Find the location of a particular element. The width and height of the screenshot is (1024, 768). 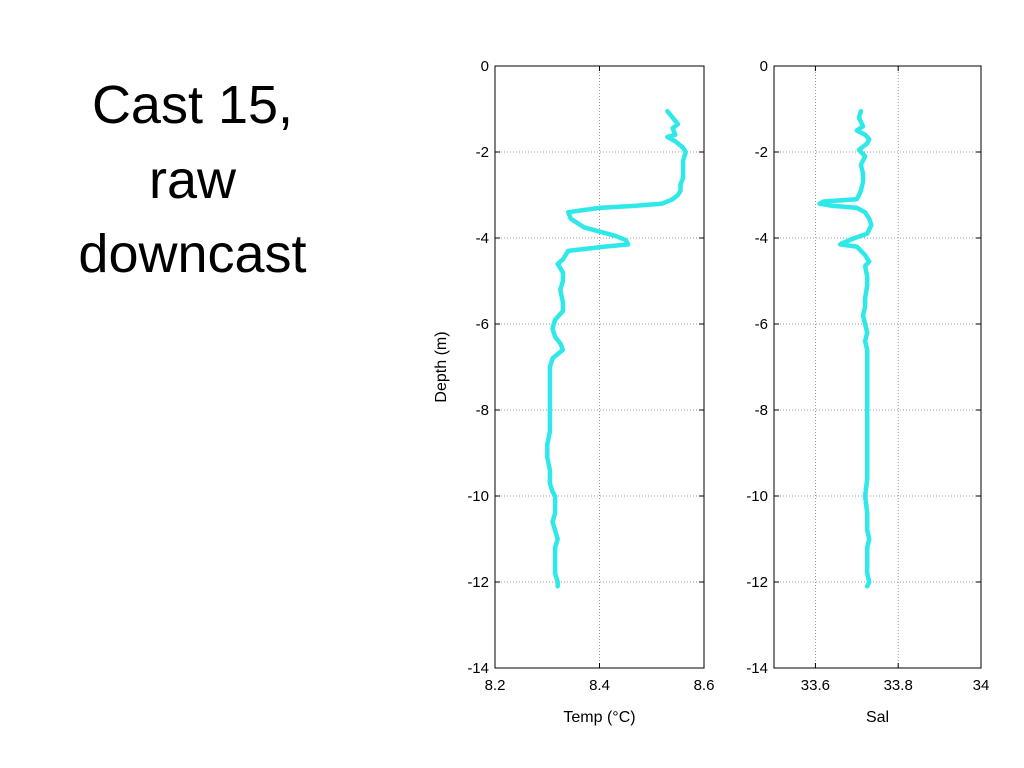

x-axis-label: Temp (°C) is located at coordinates (599, 717).